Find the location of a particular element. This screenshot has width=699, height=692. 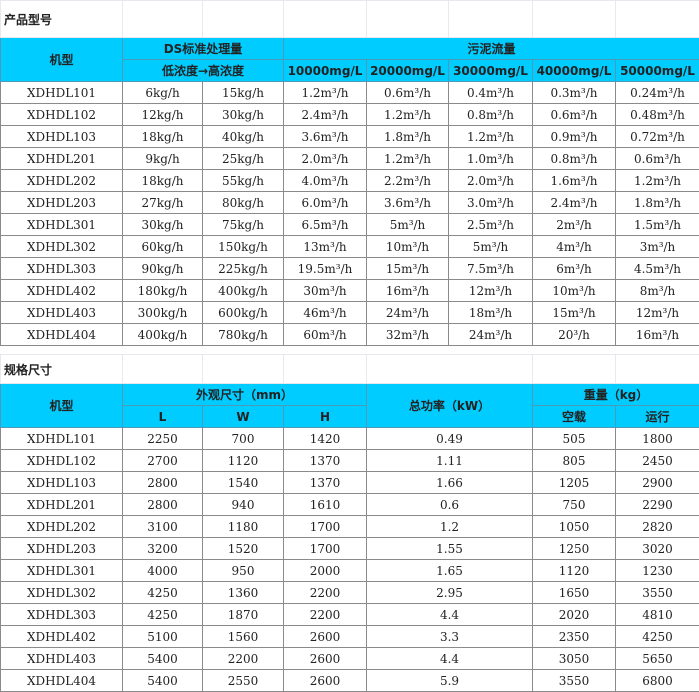

concentration-header: 20000mg/L is located at coordinates (407, 70).